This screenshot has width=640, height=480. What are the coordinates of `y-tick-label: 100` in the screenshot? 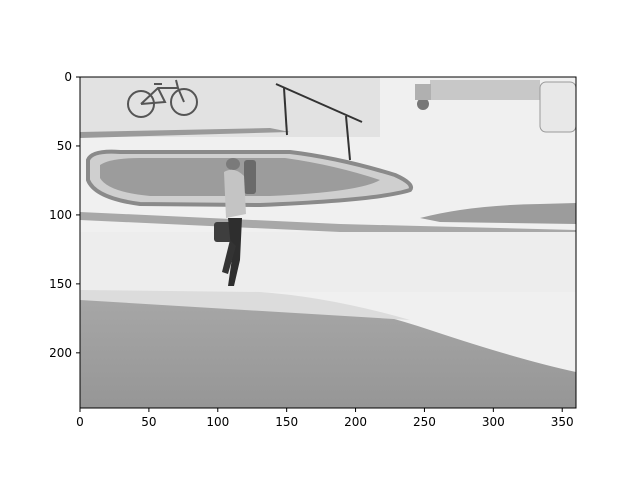 It's located at (60, 215).